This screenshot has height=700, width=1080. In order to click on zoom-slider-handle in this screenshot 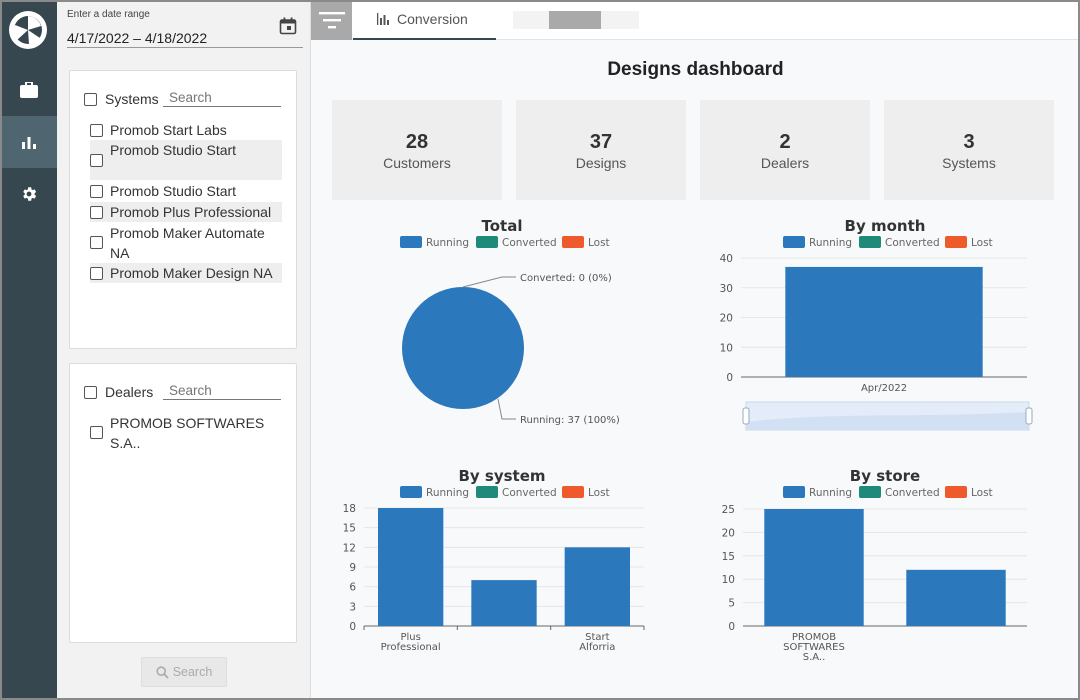, I will do `click(1029, 416)`.